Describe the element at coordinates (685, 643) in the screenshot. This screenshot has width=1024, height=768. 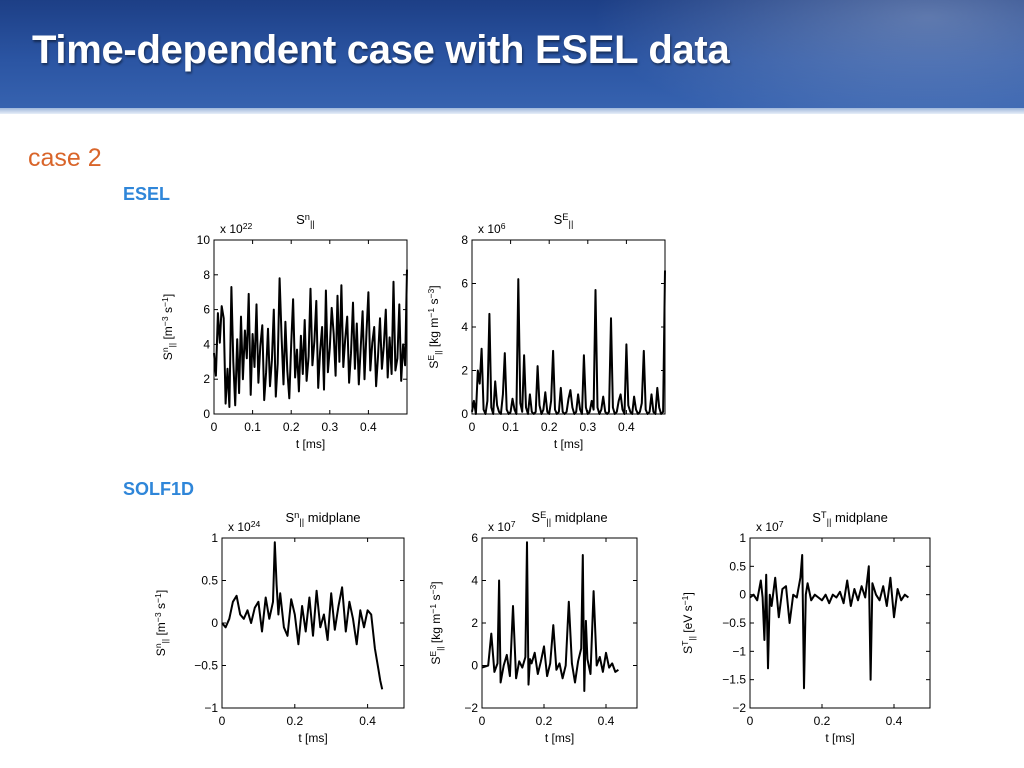
I see `ylabel-superscript: T` at that location.